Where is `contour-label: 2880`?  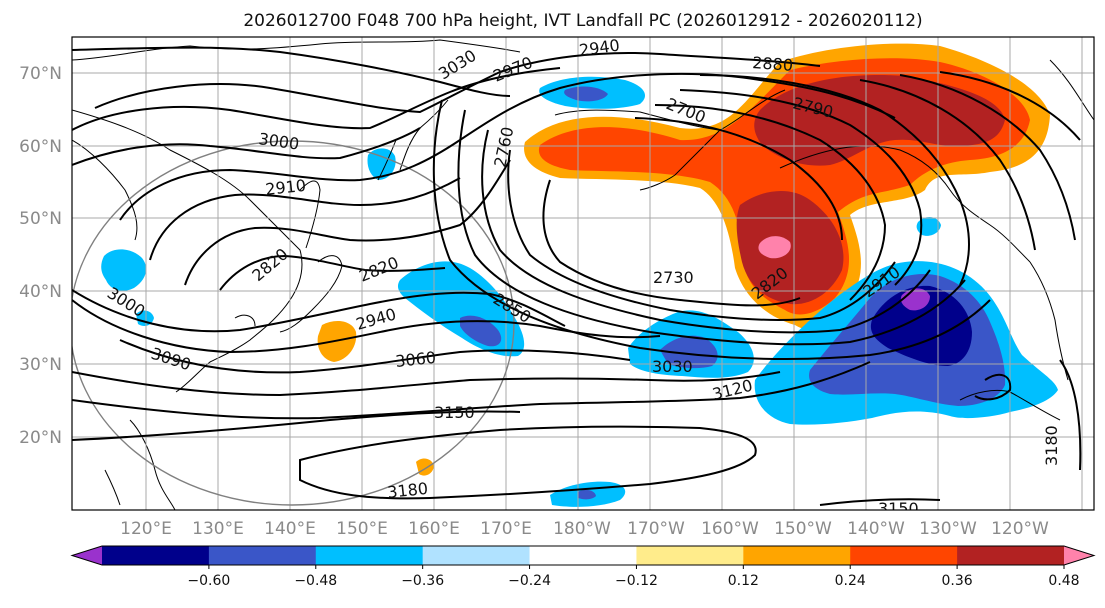 contour-label: 2880 is located at coordinates (773, 64).